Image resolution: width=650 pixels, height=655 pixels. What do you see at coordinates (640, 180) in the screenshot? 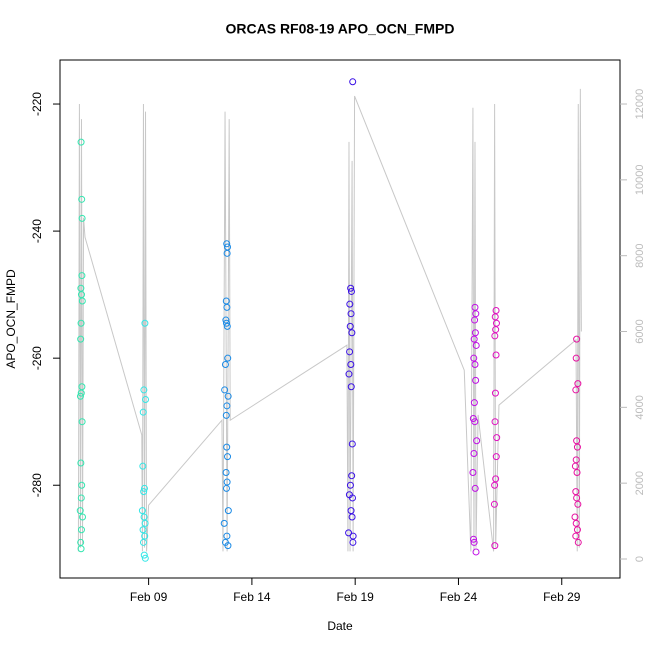
I see `y2-tick-label: 10000` at bounding box center [640, 180].